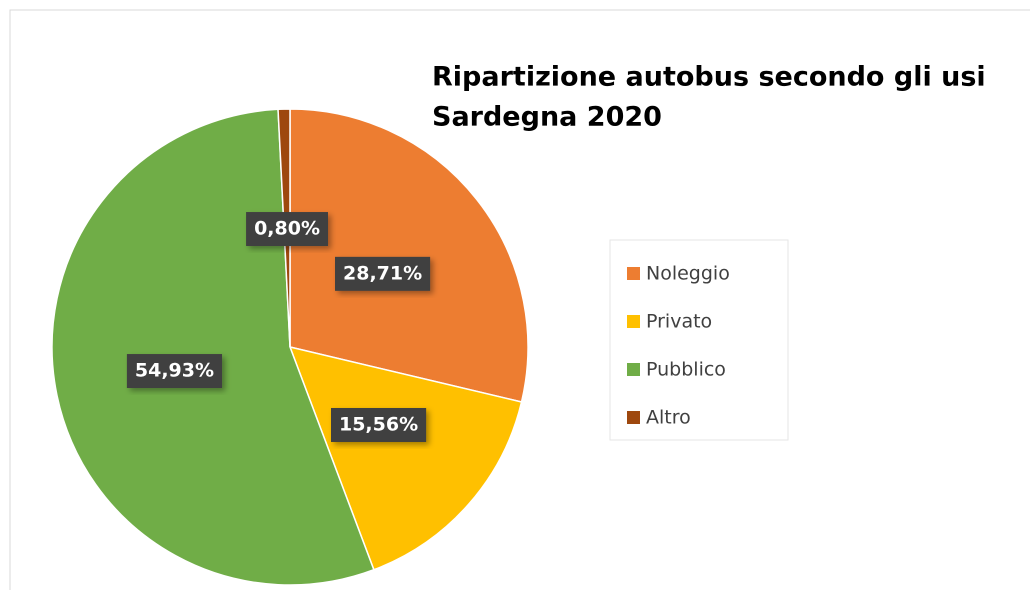 Image resolution: width=1030 pixels, height=590 pixels. I want to click on data-label-text: 28,71%, so click(382, 273).